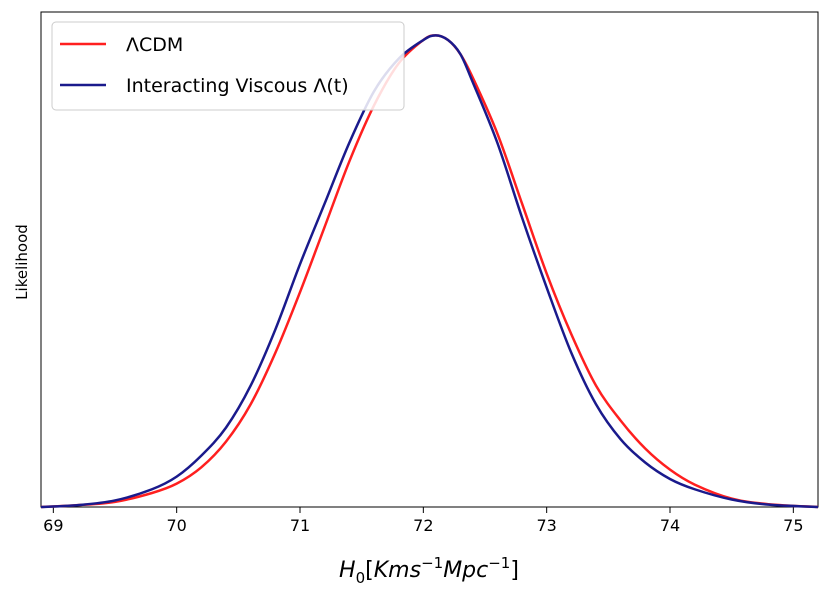 The height and width of the screenshot is (603, 830). What do you see at coordinates (670, 525) in the screenshot?
I see `x-tick-label: 74` at bounding box center [670, 525].